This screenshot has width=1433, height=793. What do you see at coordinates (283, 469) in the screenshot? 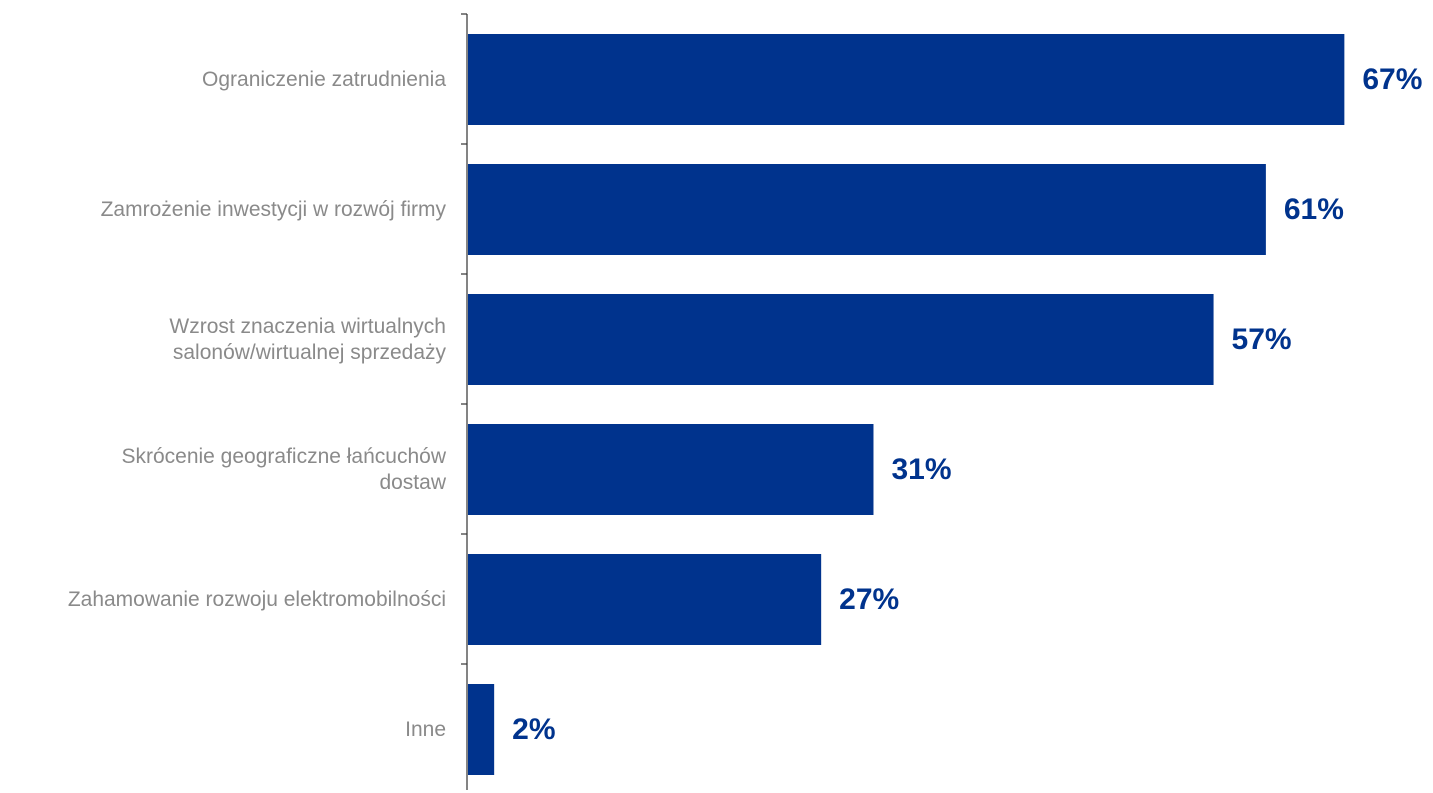
I see `category-label: Skrócenie geograficzne łańcuchów dostaw` at bounding box center [283, 469].